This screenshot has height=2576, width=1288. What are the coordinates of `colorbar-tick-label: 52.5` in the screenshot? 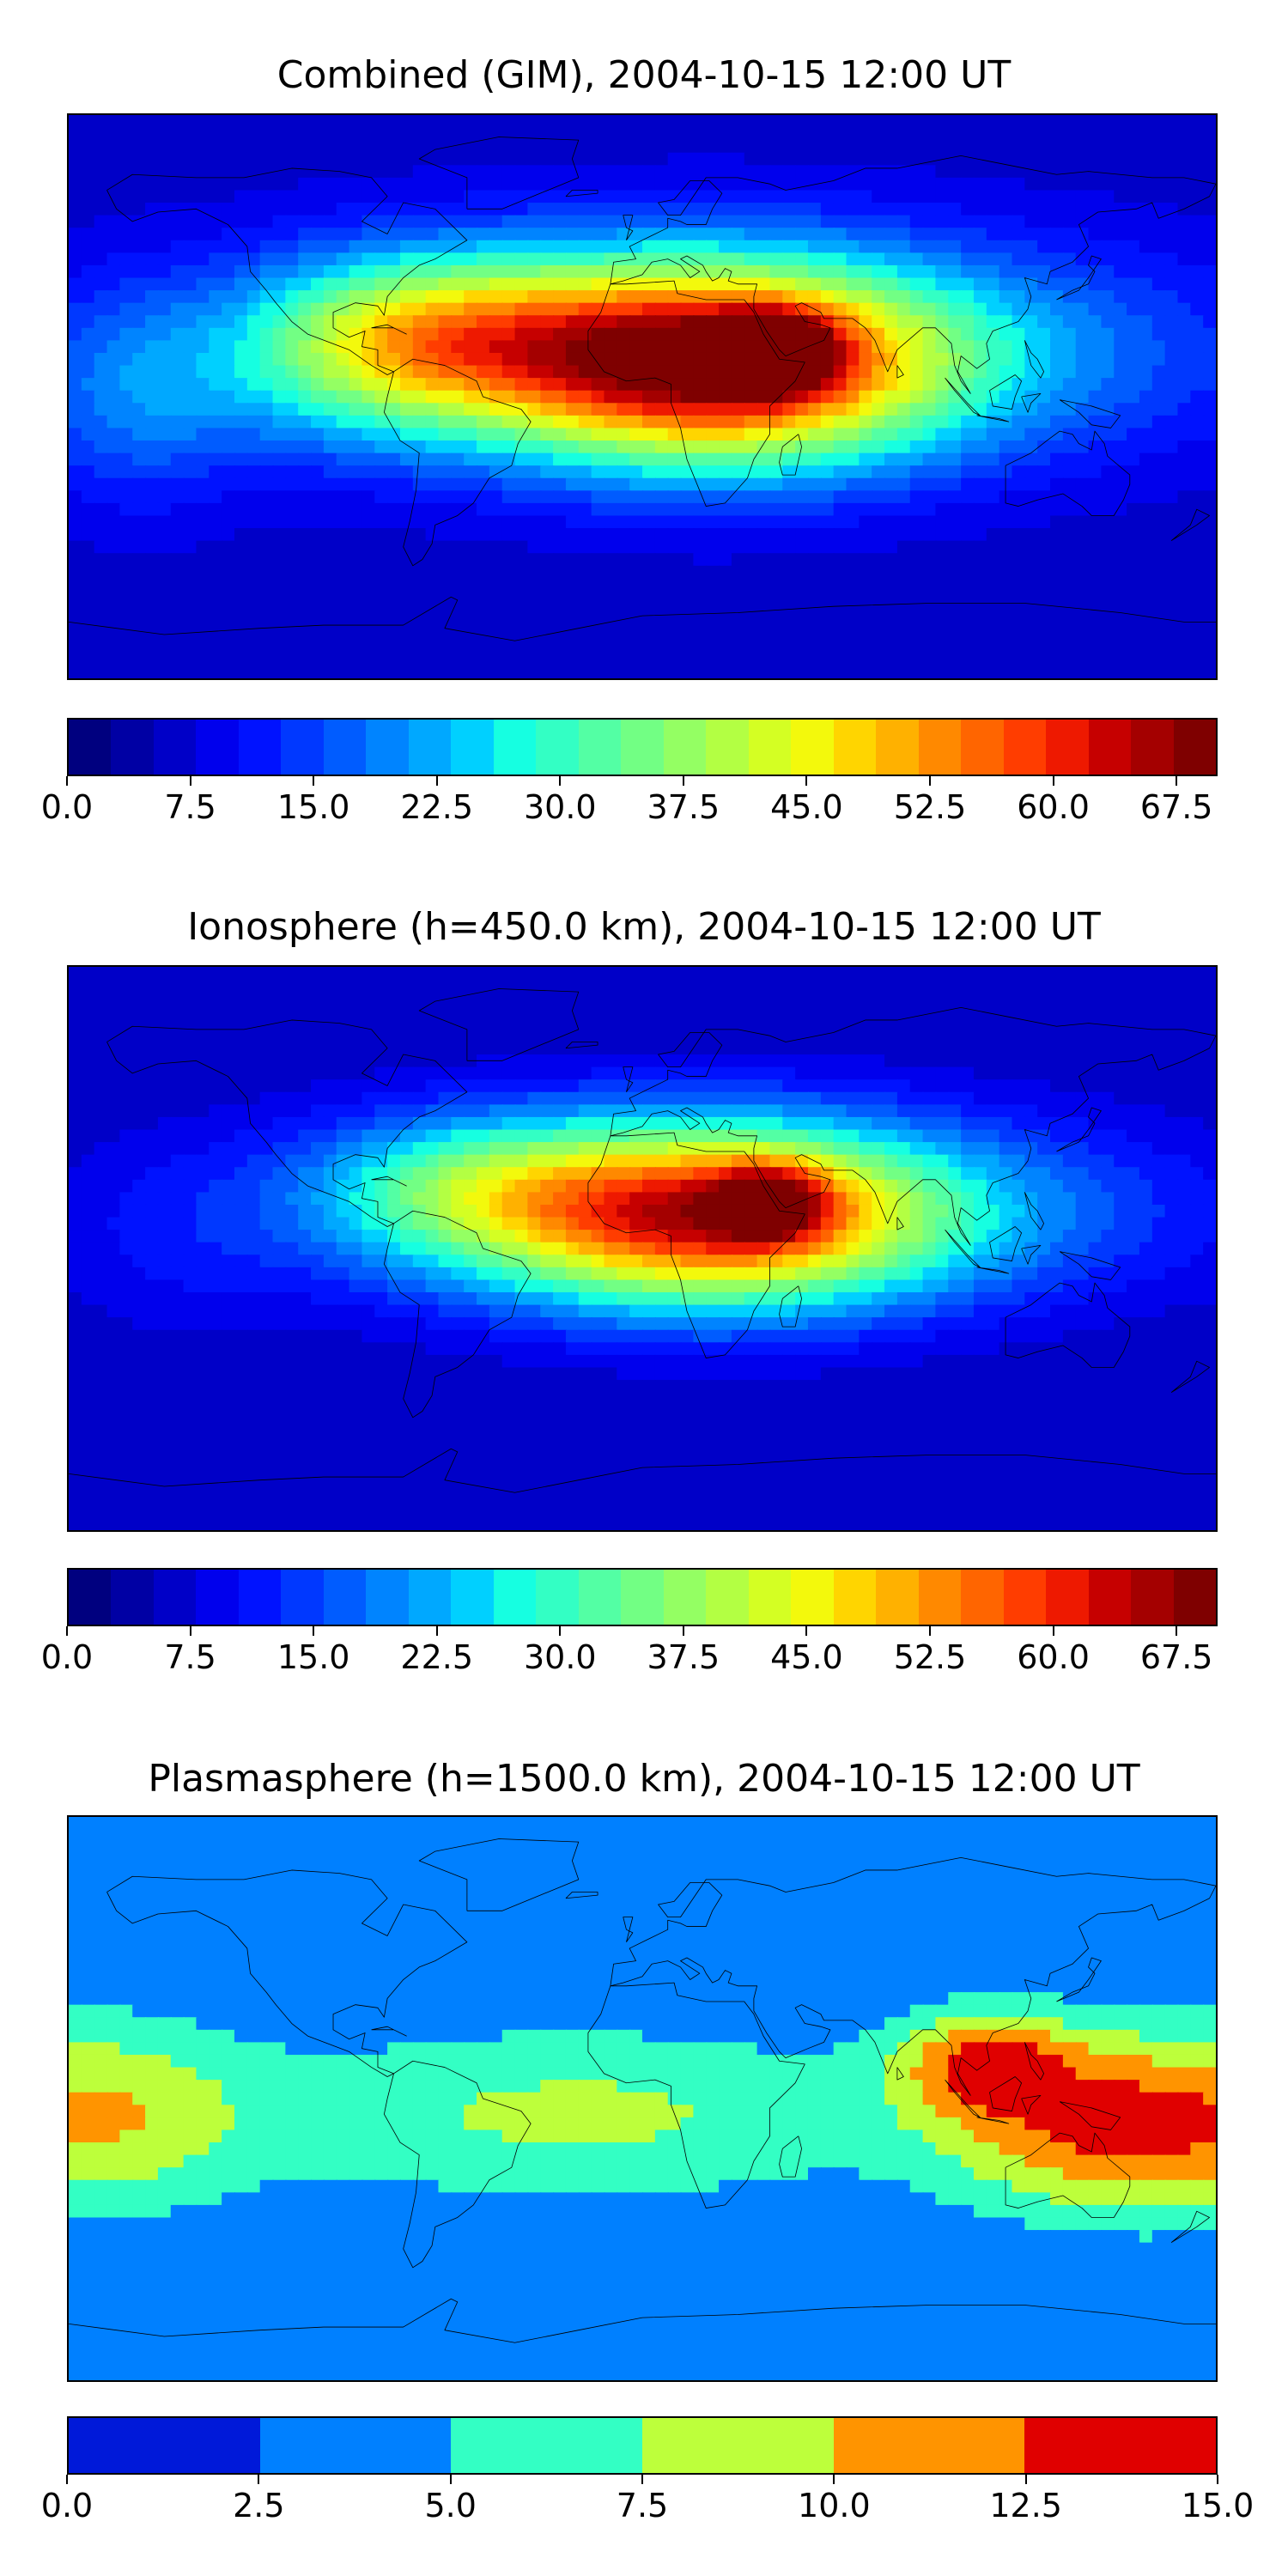 It's located at (930, 1657).